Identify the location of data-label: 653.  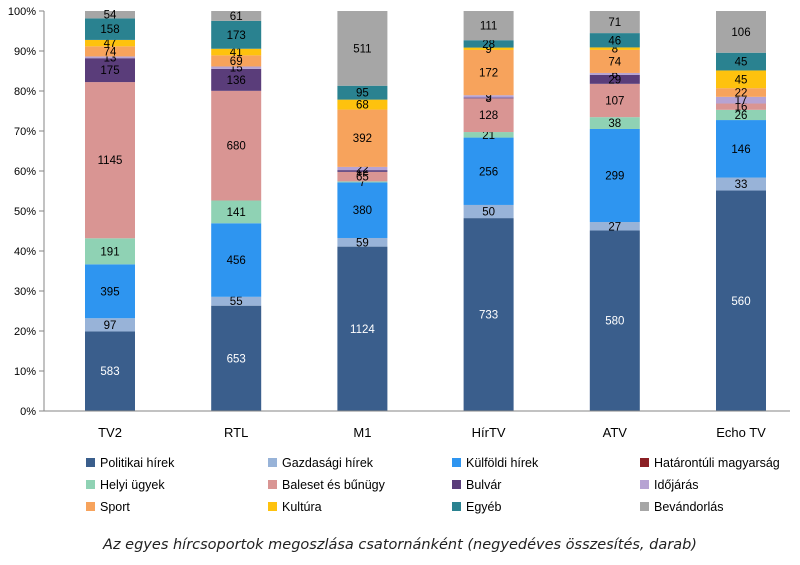
(236, 359).